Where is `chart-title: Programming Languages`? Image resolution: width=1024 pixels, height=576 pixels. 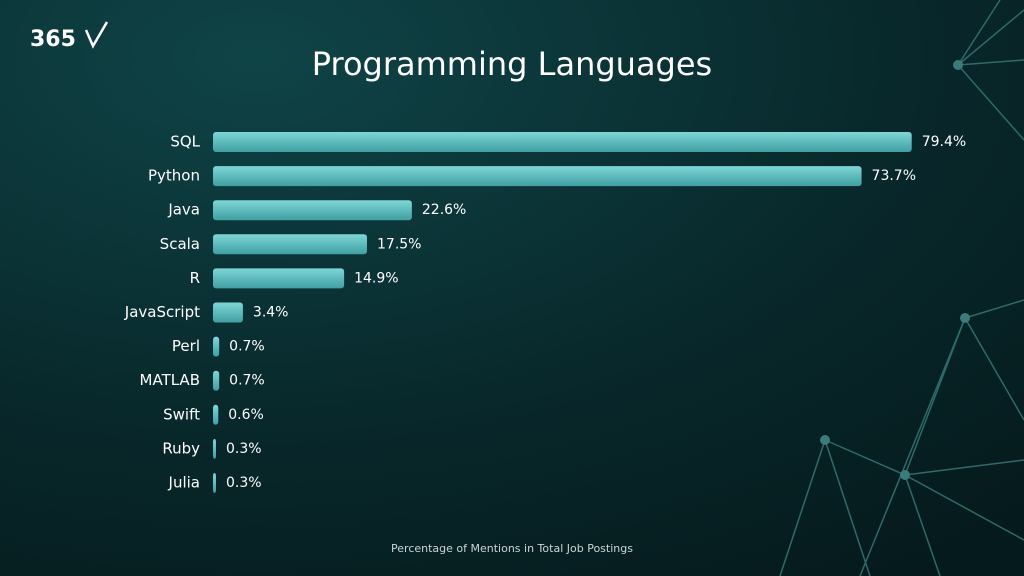
chart-title: Programming Languages is located at coordinates (512, 64).